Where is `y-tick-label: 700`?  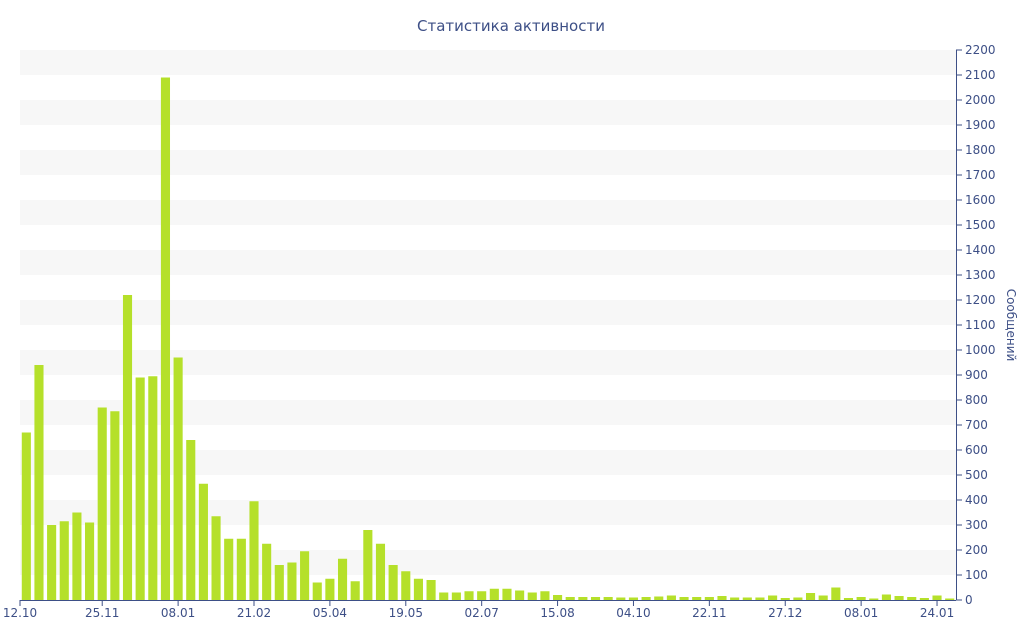
y-tick-label: 700 is located at coordinates (976, 425).